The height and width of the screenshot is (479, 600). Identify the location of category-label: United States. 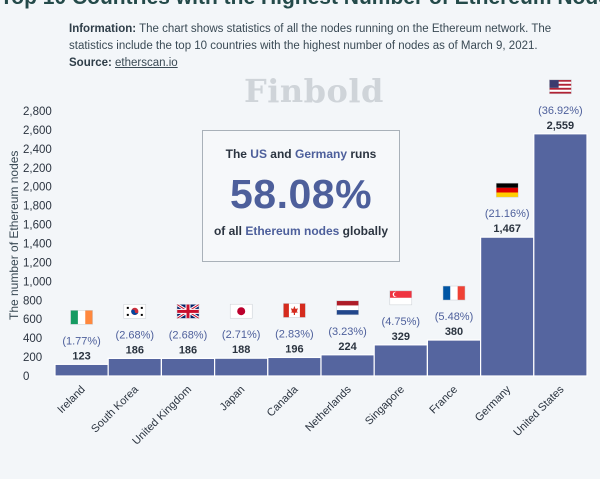
(539, 411).